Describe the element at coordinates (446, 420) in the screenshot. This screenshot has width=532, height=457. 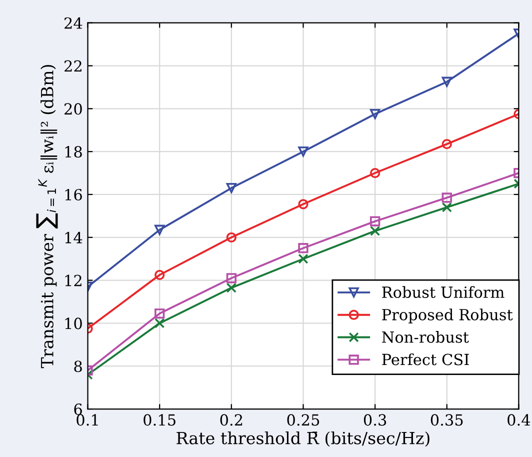
I see `x-tick-label: 0.35` at that location.